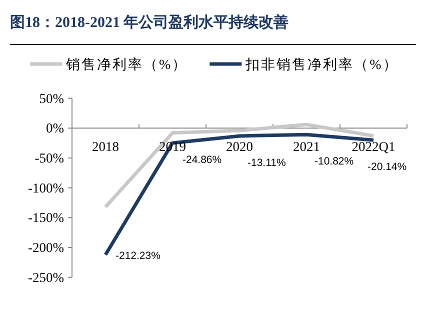 This screenshot has height=330, width=430. I want to click on data-label: -10.82%, so click(334, 162).